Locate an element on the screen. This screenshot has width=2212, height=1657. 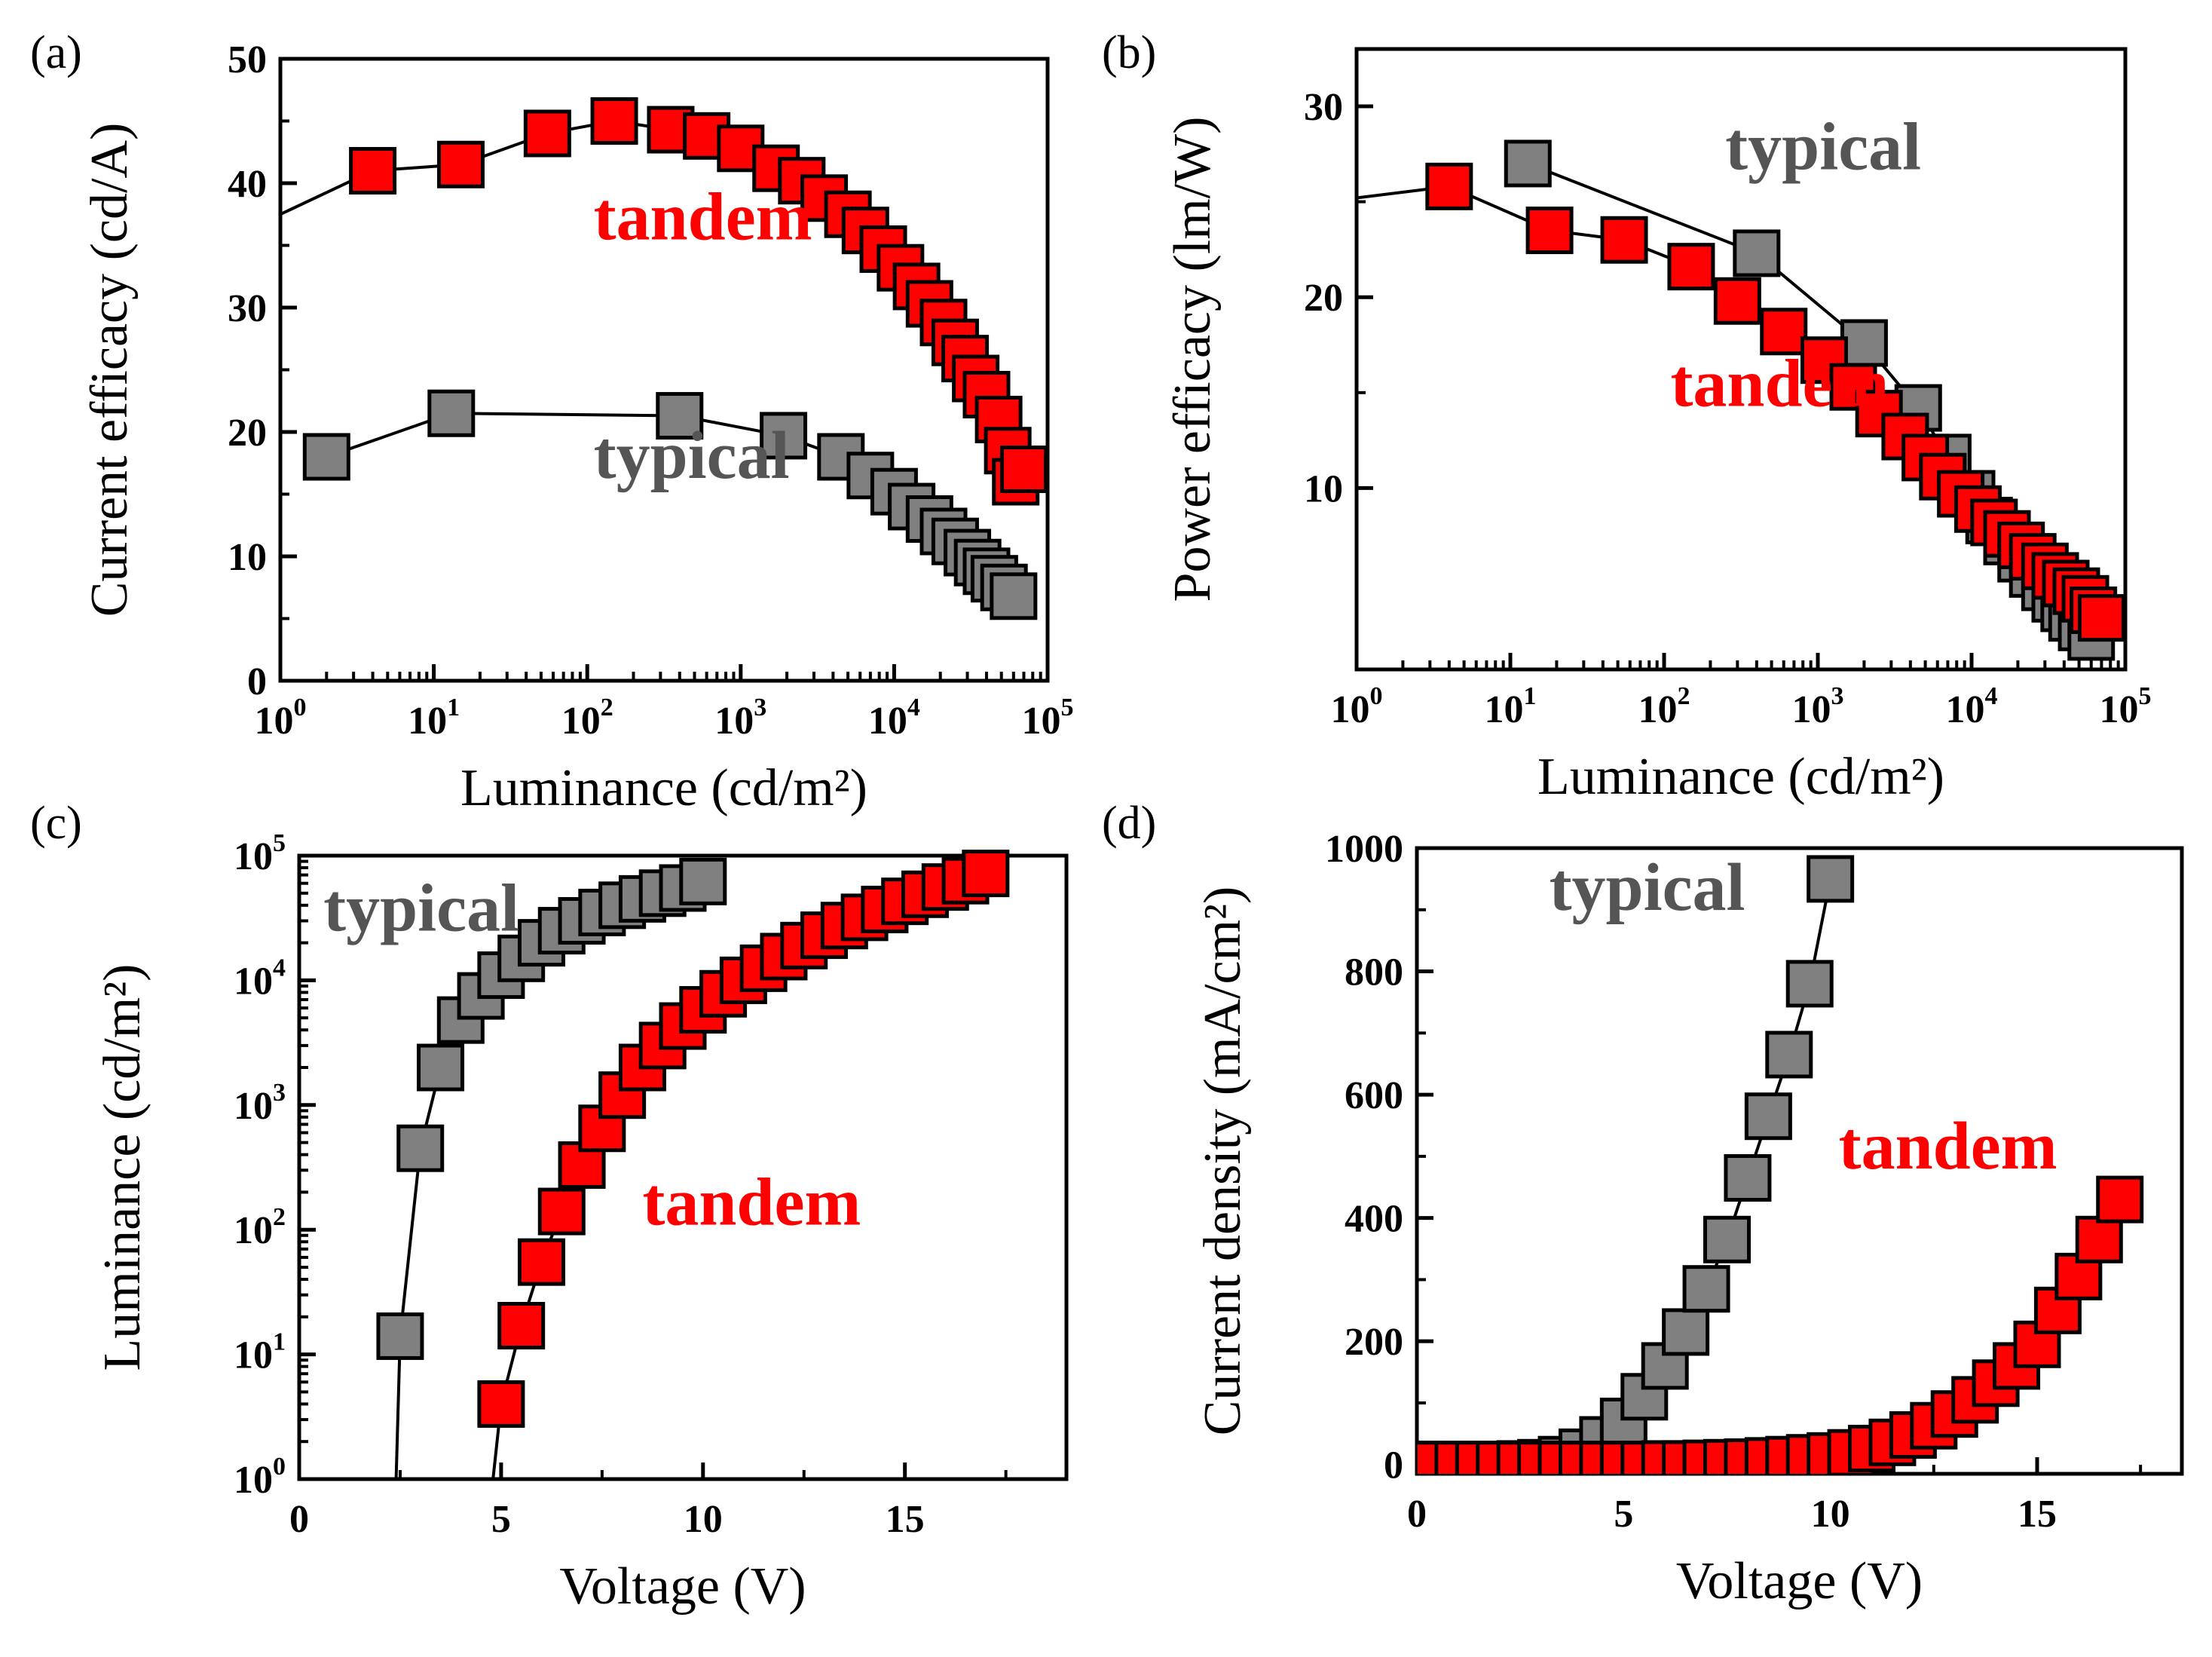
y-axis-label: Current density (mA/cm²) is located at coordinates (1223, 1161).